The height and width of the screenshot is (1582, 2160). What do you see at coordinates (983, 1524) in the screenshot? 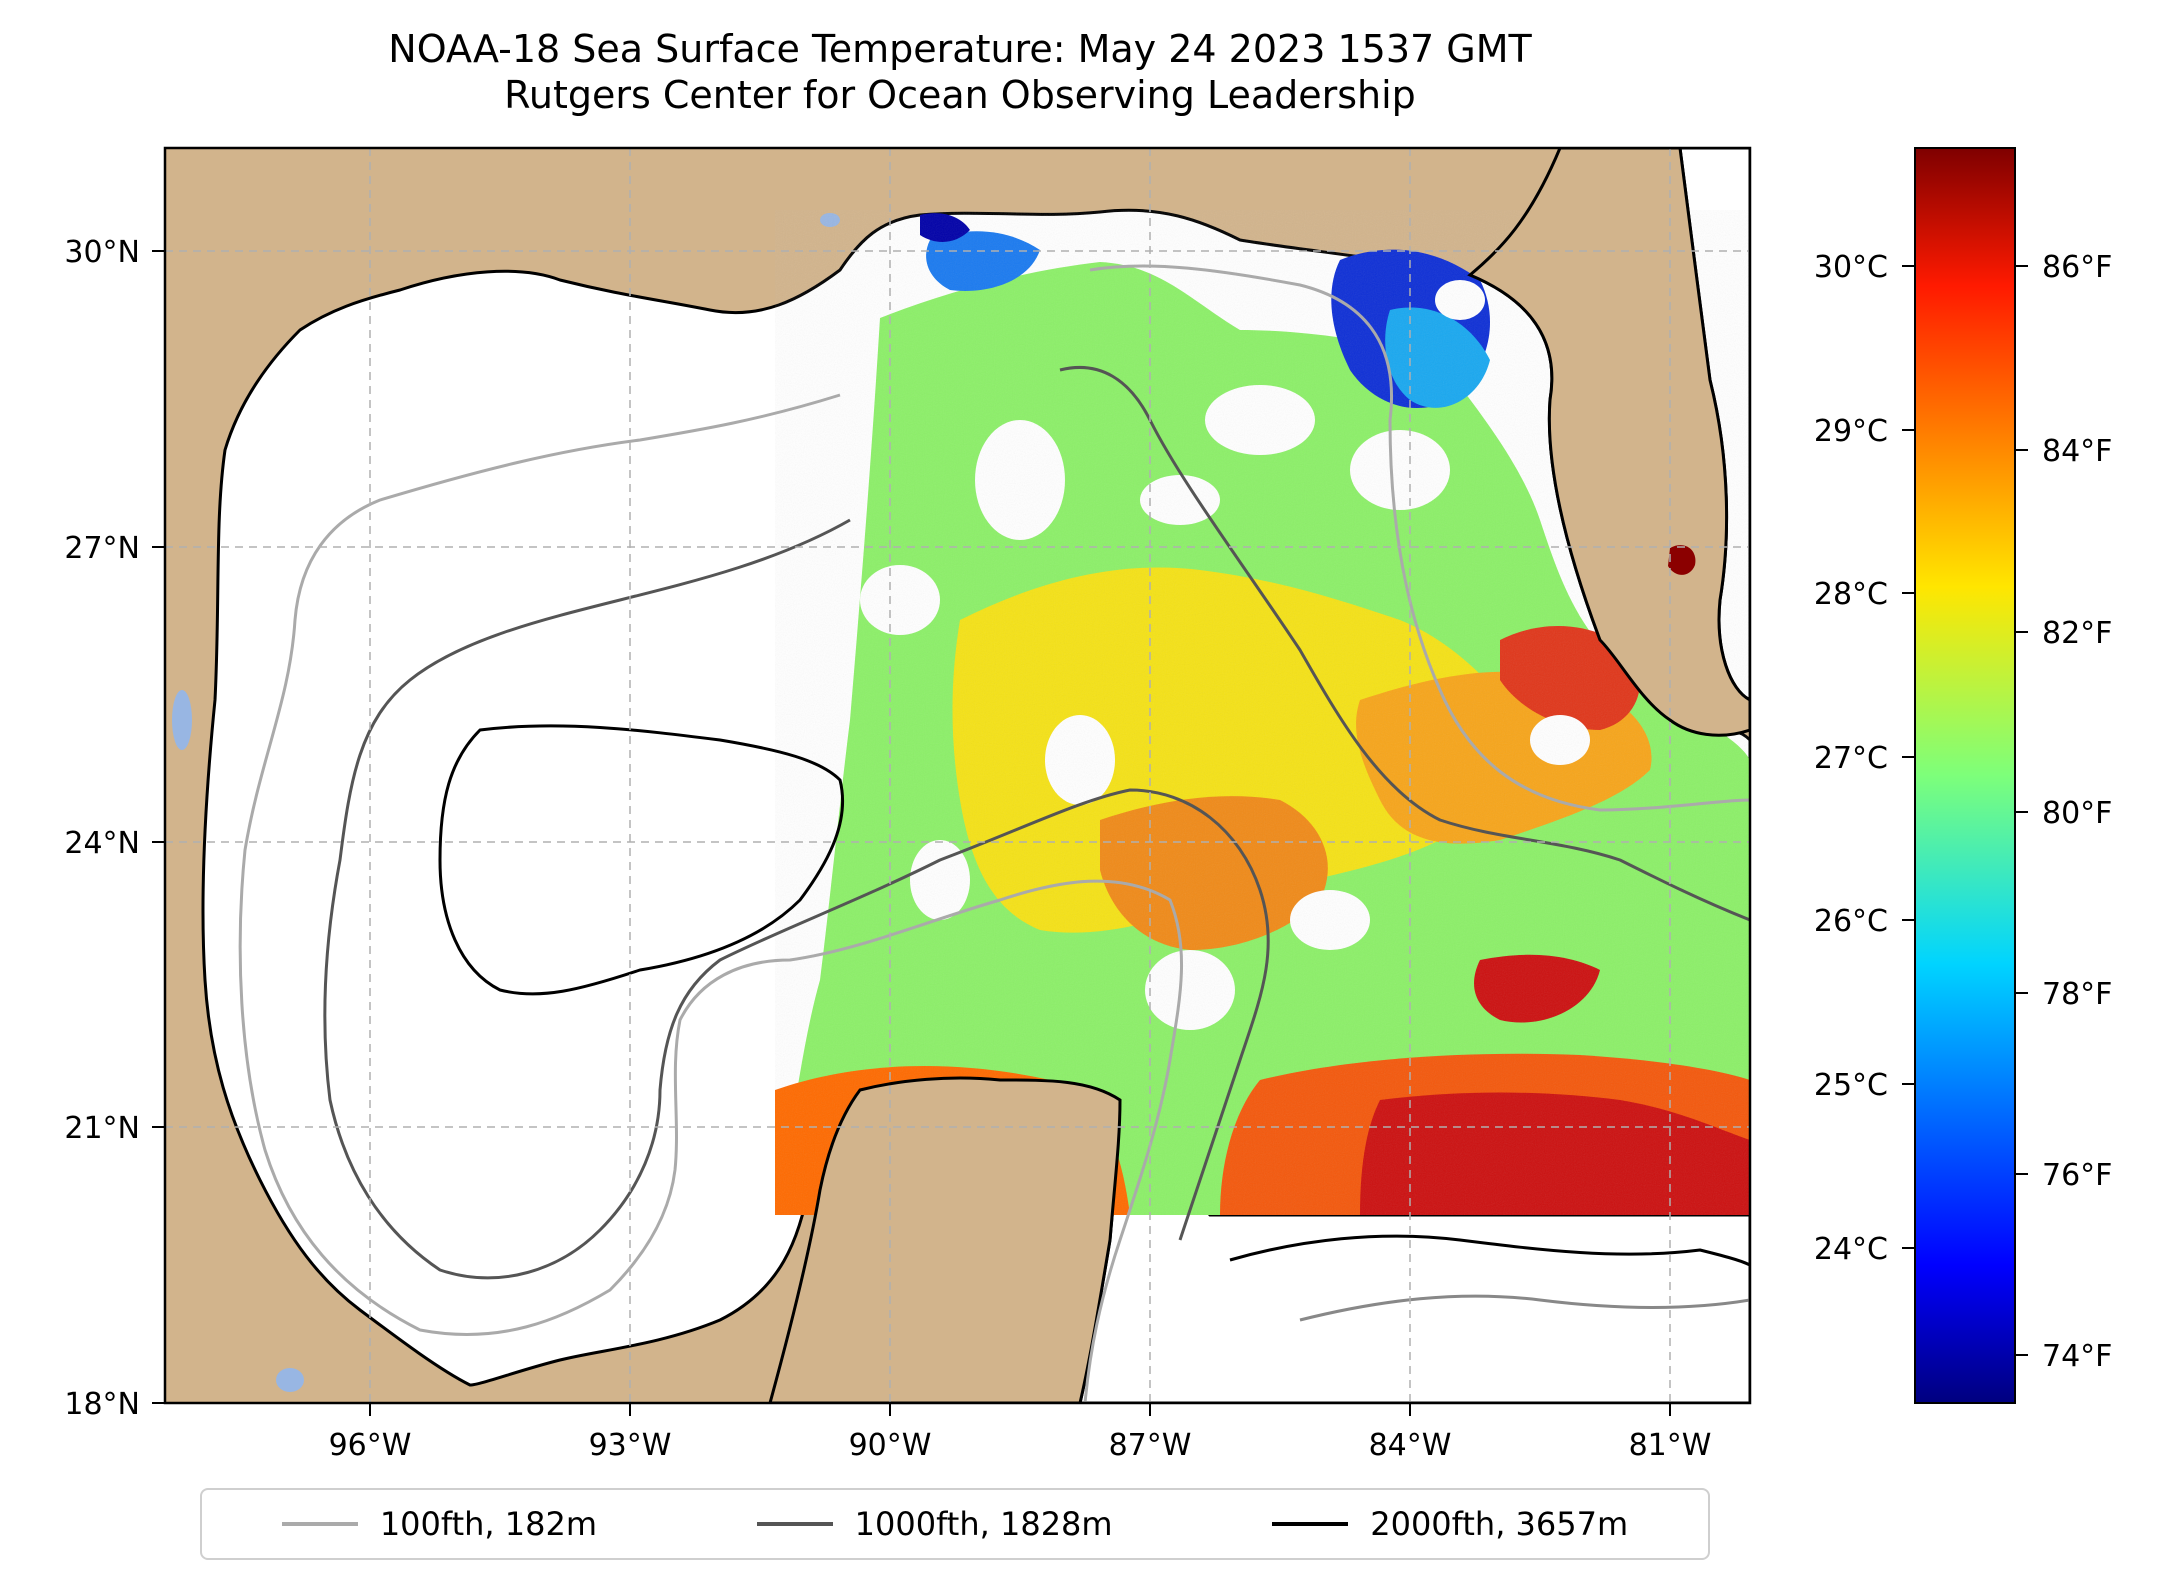
I see `legend-label: 1000fth, 1828m` at bounding box center [983, 1524].